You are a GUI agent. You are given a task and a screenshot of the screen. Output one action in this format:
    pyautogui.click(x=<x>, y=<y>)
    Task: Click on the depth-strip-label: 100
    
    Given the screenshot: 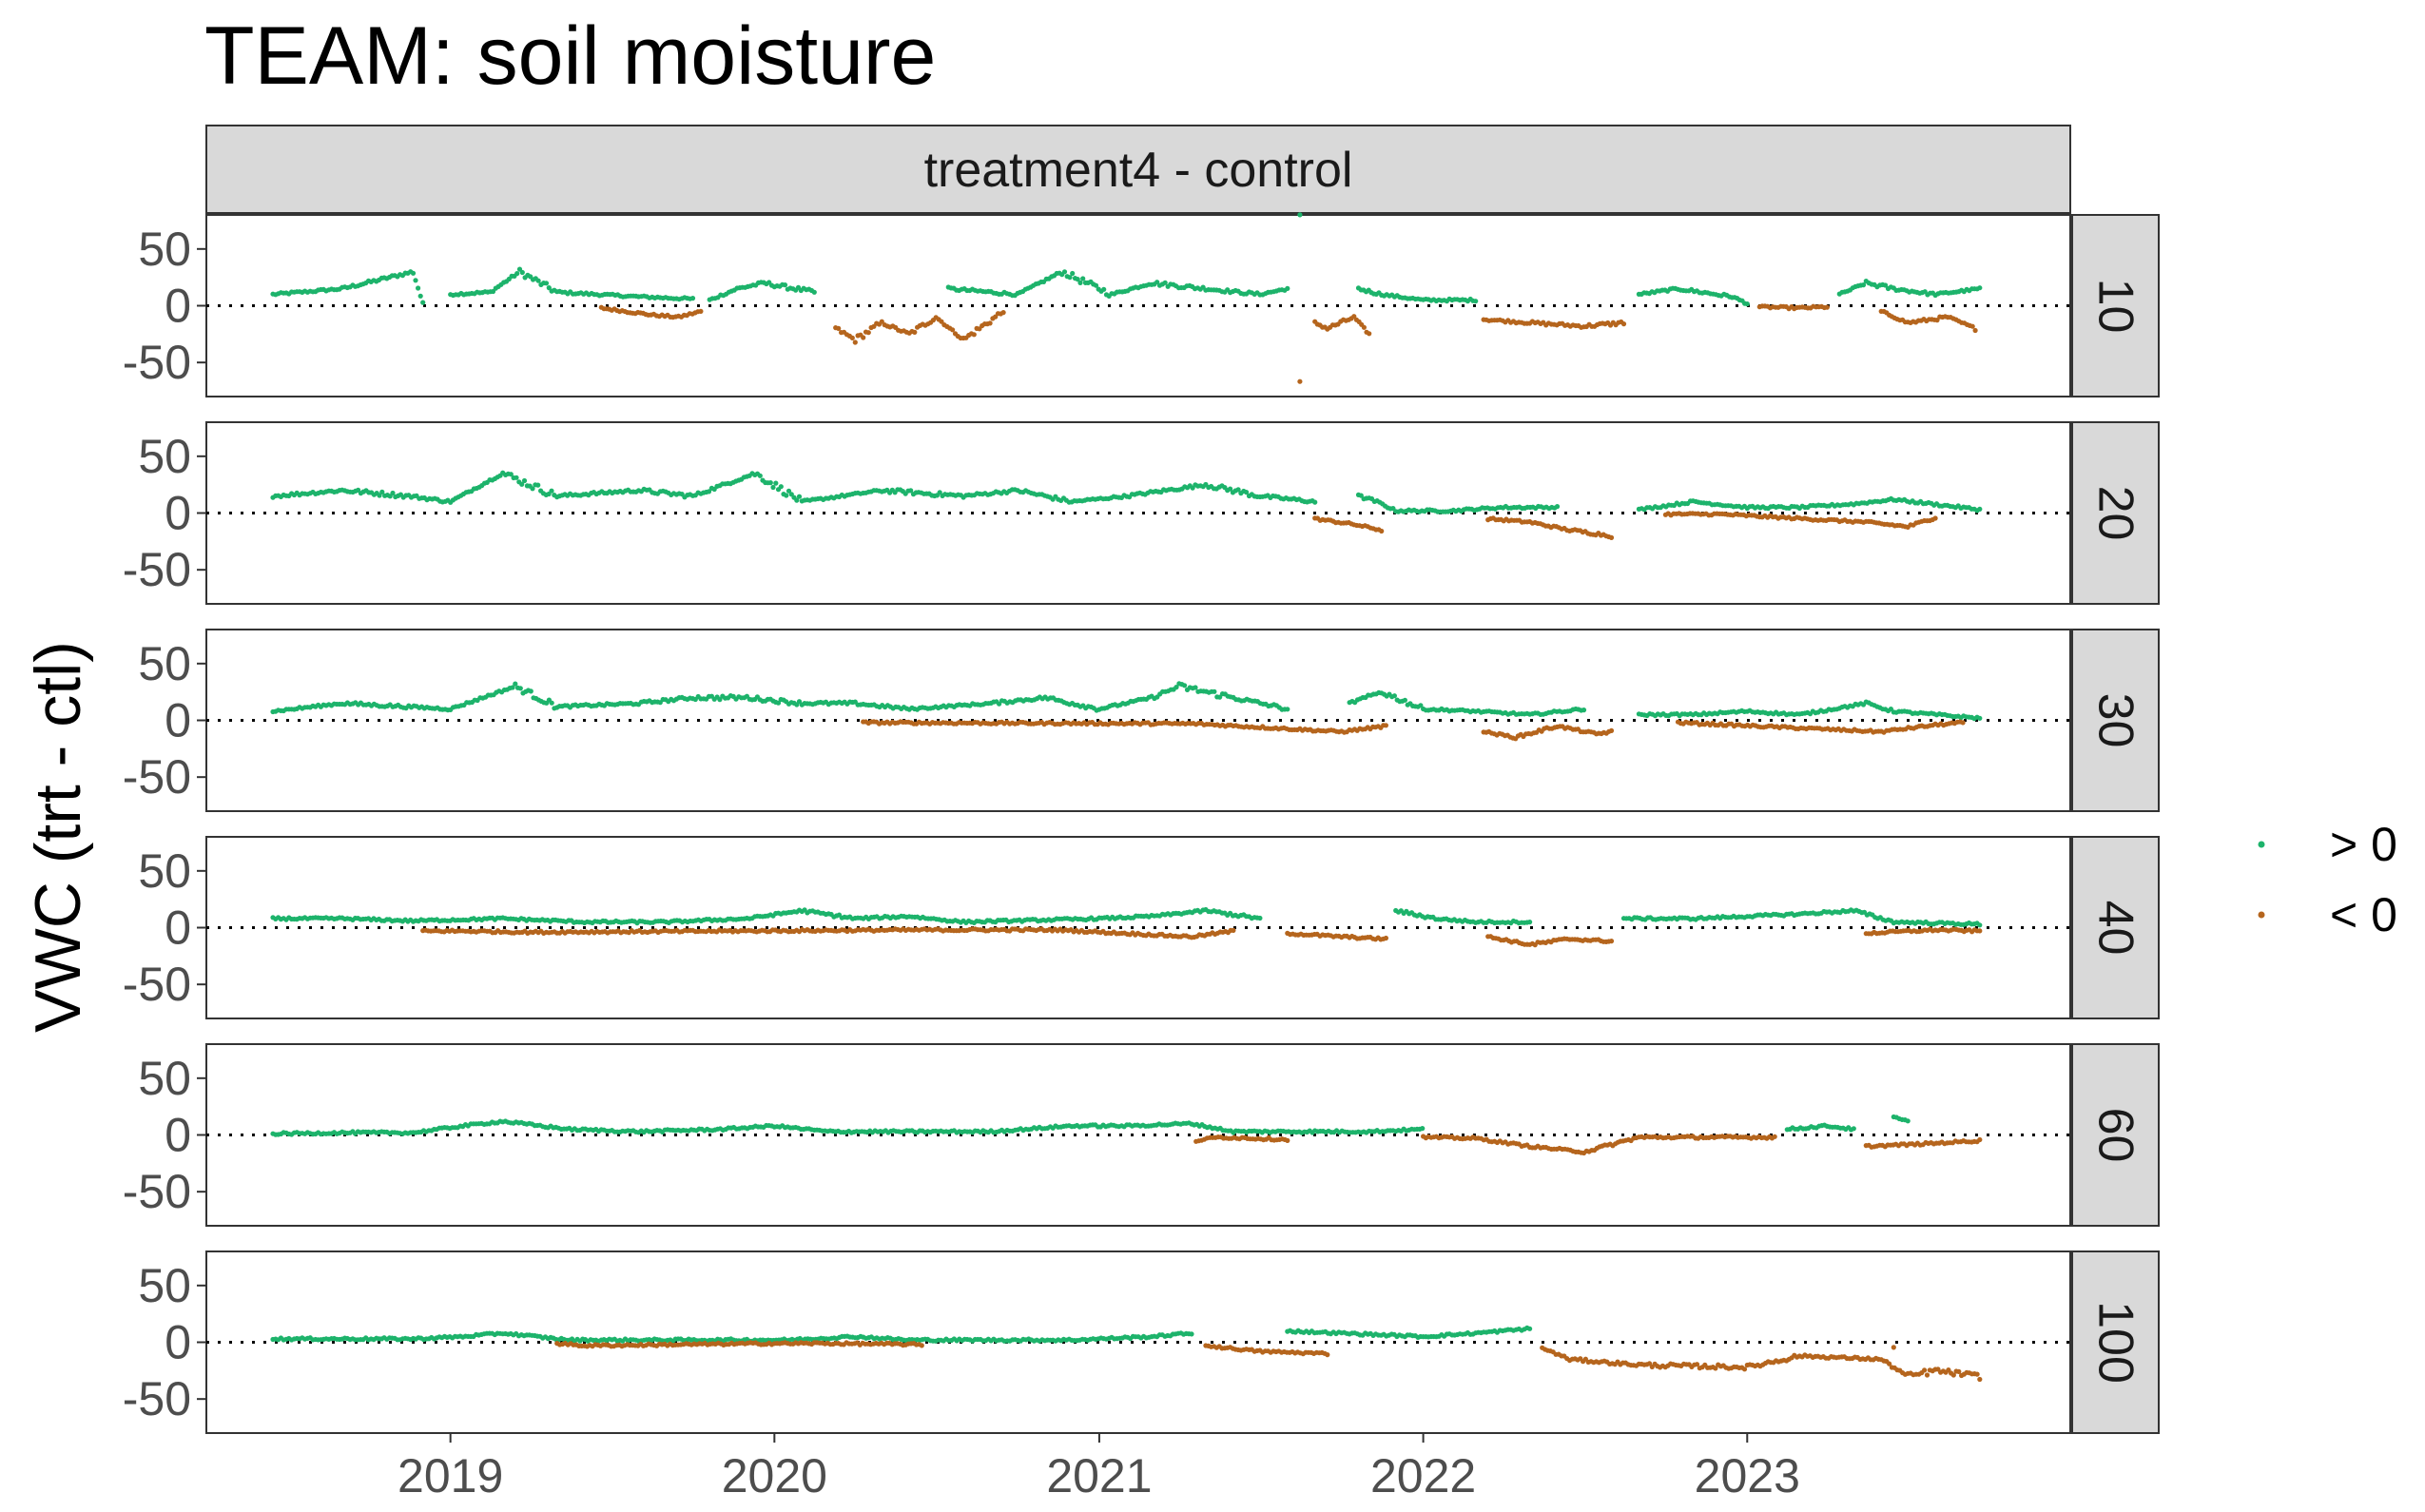 What is the action you would take?
    pyautogui.click(x=2116, y=1343)
    